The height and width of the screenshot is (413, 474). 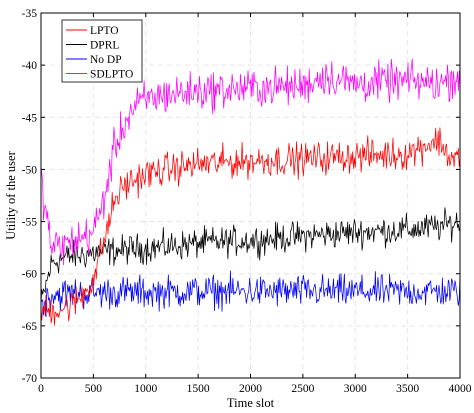 What do you see at coordinates (30, 14) in the screenshot?
I see `y-tick-label: -35` at bounding box center [30, 14].